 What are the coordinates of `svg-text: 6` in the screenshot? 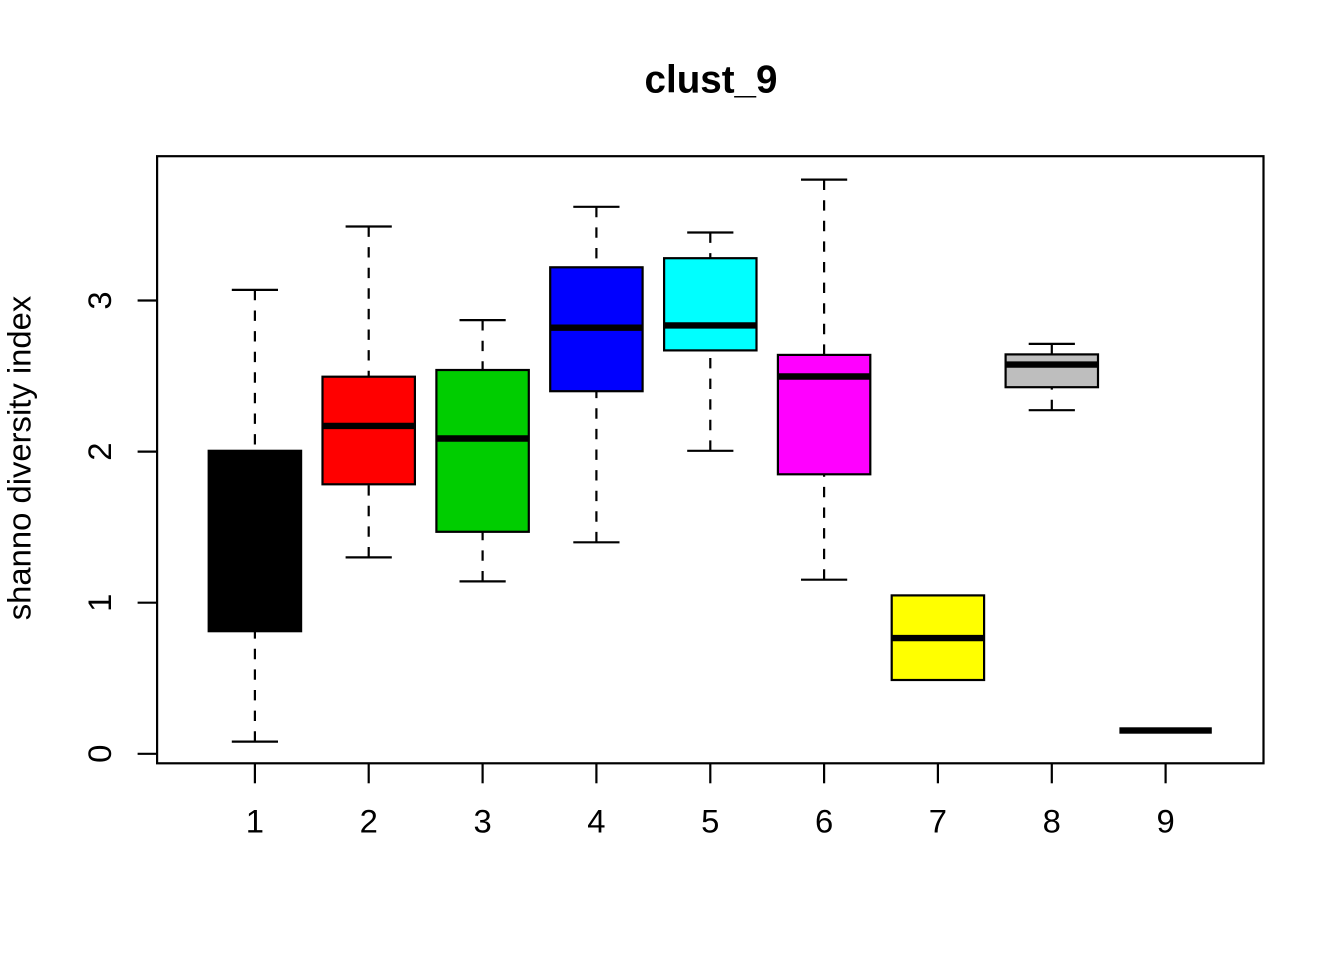 It's located at (824, 821).